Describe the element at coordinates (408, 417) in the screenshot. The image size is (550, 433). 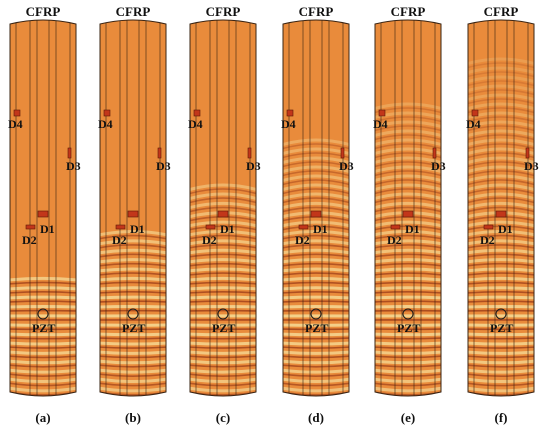
I see `panel-caption: (e)` at that location.